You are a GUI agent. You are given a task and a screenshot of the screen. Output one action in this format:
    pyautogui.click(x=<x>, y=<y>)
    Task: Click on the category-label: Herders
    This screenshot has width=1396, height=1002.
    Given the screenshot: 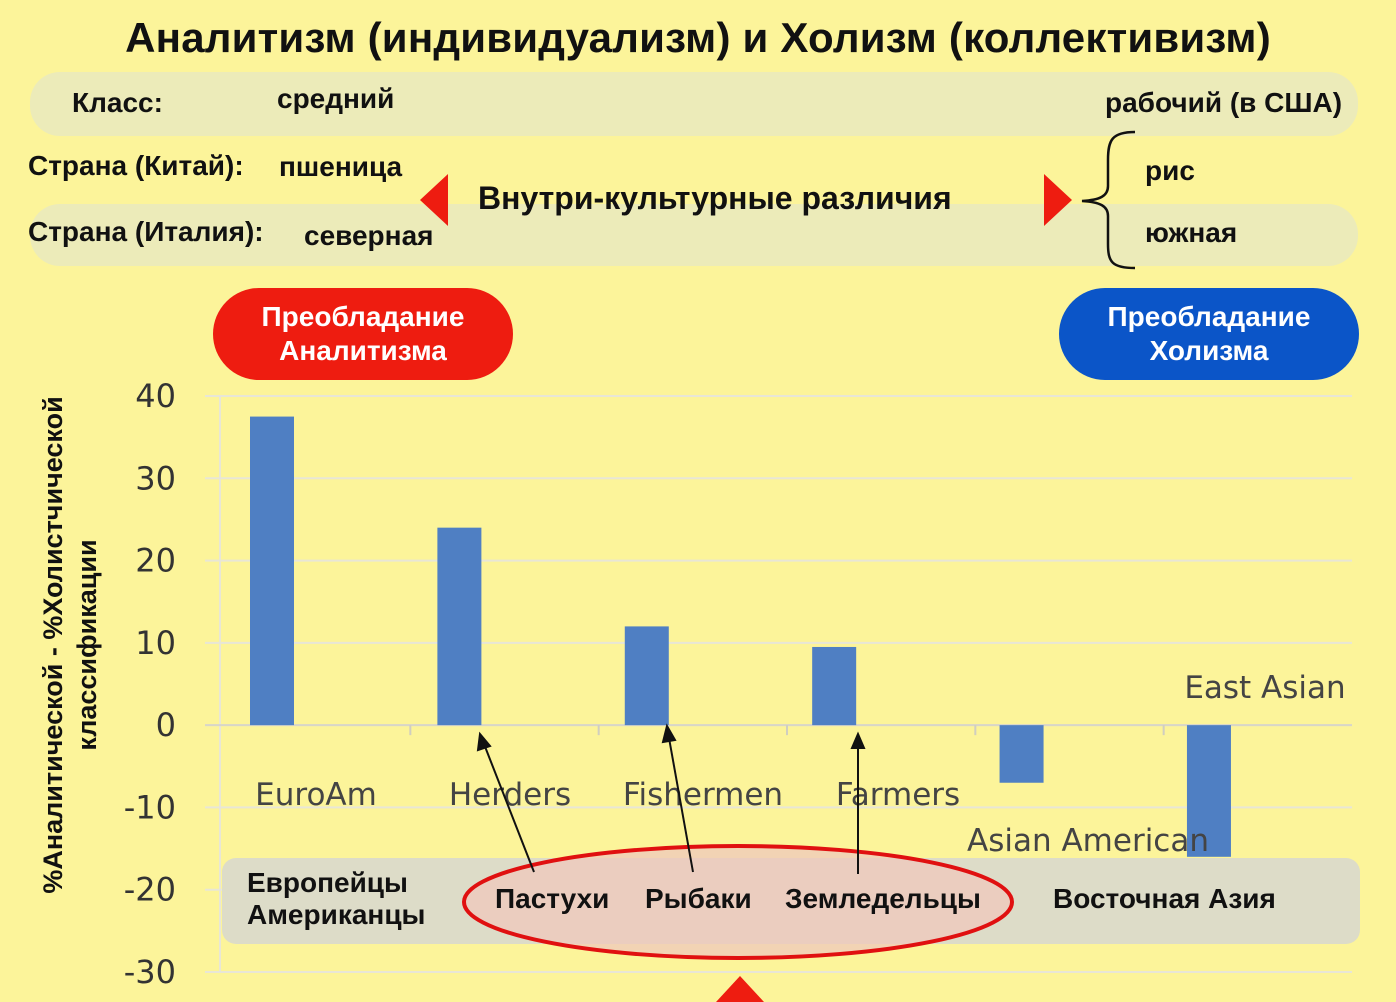 What is the action you would take?
    pyautogui.click(x=510, y=795)
    